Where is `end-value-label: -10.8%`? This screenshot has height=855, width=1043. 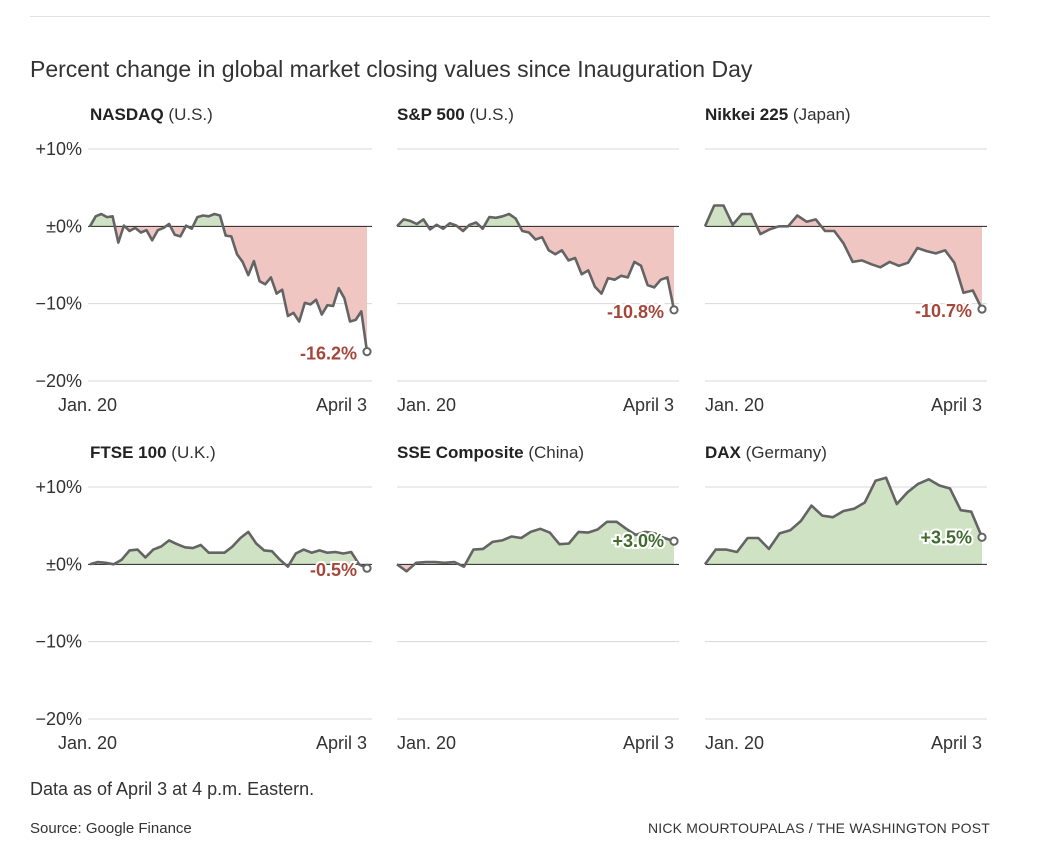
end-value-label: -10.8% is located at coordinates (635, 312).